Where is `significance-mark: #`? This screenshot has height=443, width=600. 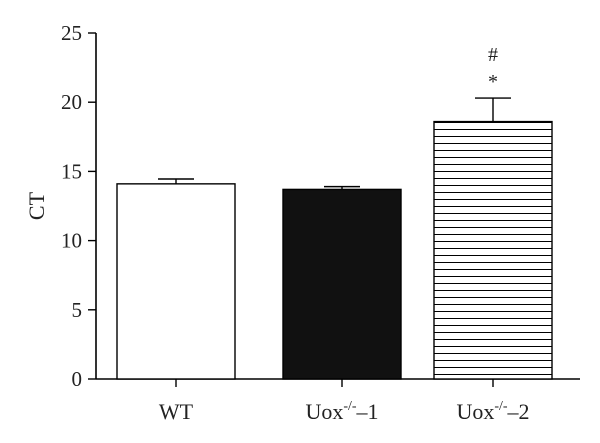
significance-mark: # is located at coordinates (493, 55).